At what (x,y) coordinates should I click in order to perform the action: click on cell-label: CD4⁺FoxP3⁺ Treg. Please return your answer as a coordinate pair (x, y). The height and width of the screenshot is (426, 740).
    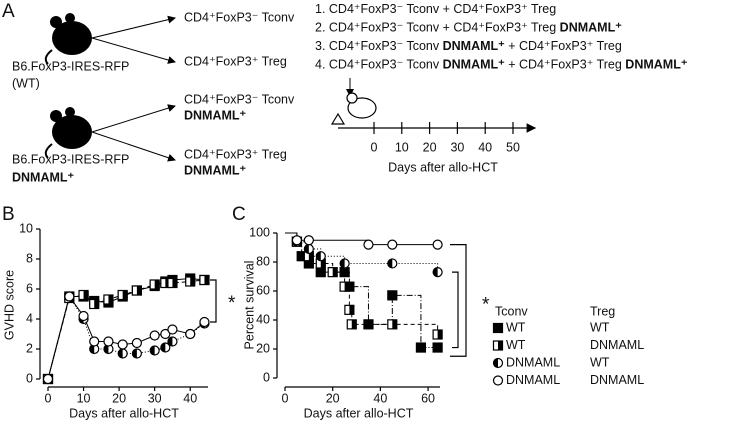
    Looking at the image, I should click on (235, 154).